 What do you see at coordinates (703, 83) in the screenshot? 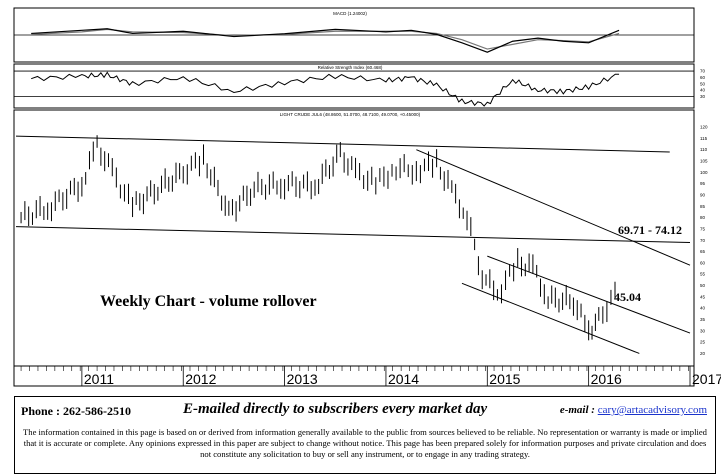
I see `rsi-tick-label: 50` at bounding box center [703, 83].